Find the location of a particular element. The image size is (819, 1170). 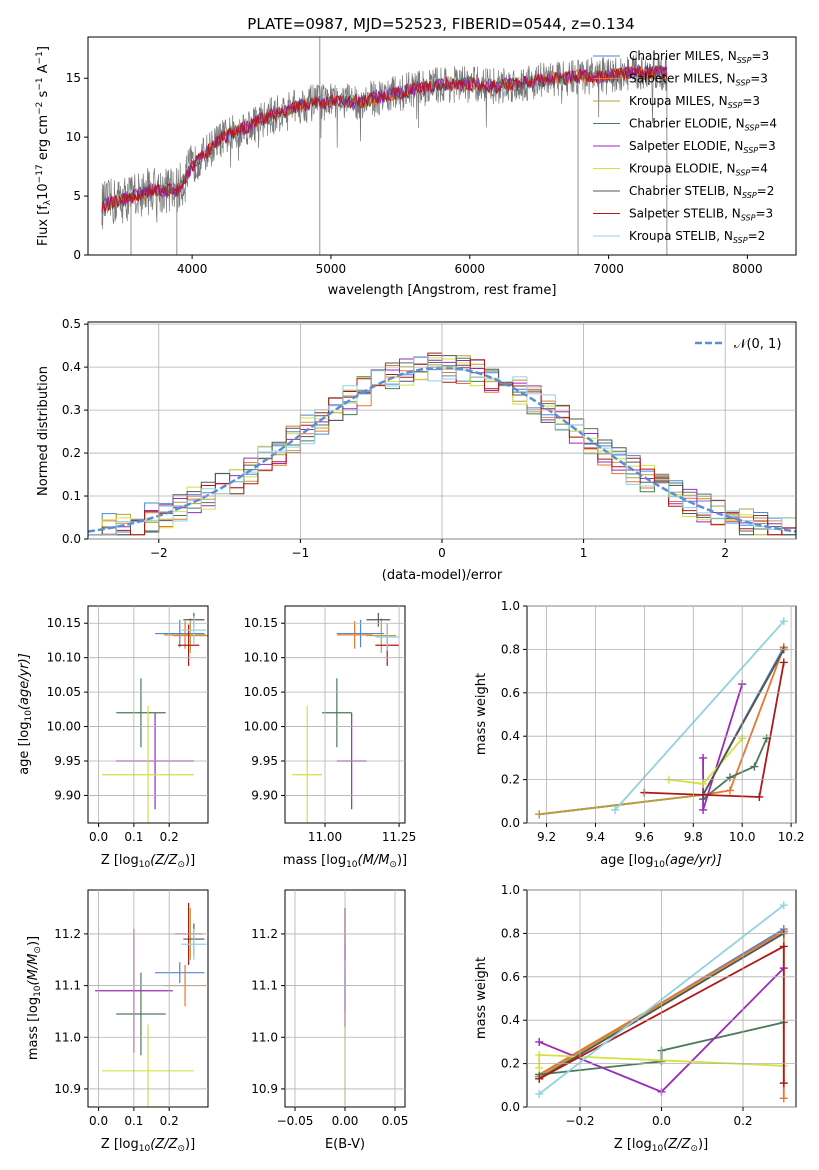

x-tick-label: 9.8 is located at coordinates (693, 837).